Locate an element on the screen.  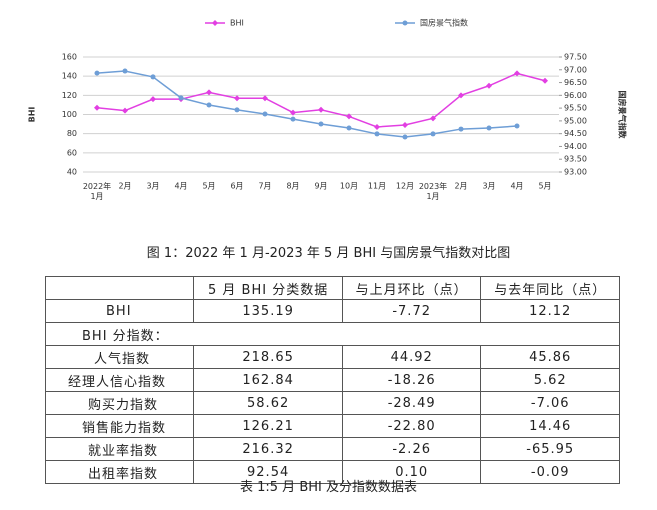
cell: -18.26 is located at coordinates (411, 380).